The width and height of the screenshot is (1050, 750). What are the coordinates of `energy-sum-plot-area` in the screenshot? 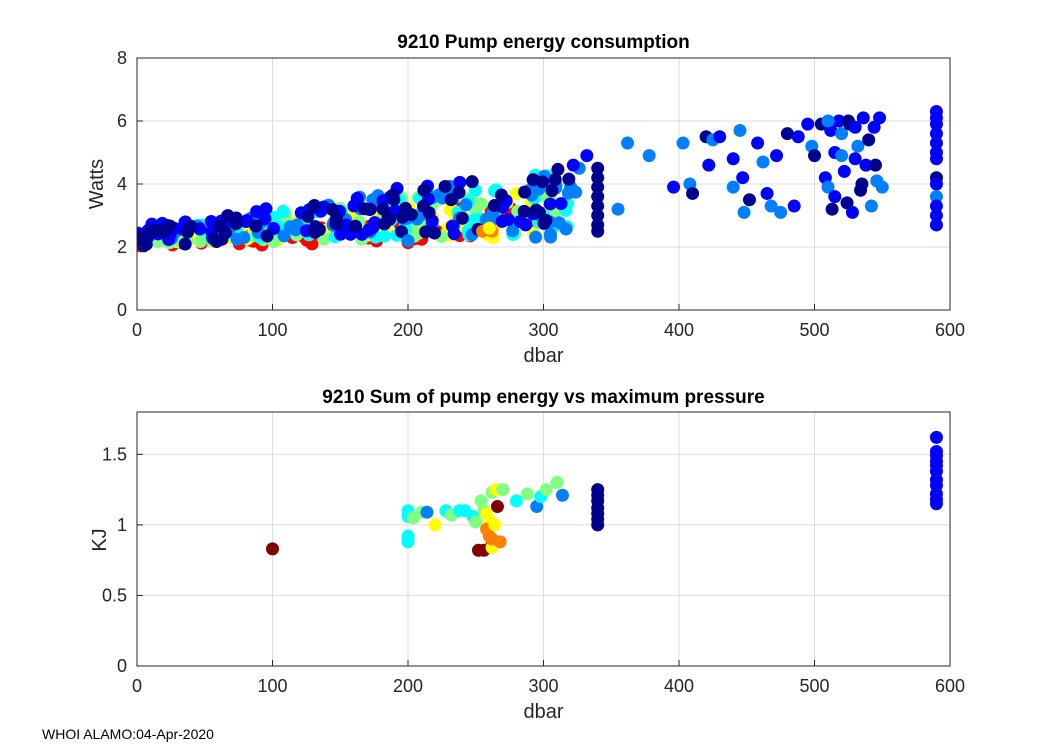 It's located at (604, 493).